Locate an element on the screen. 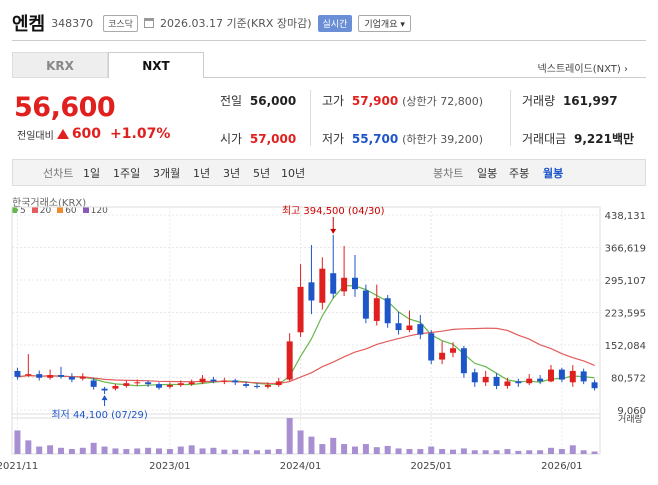  period-5y: 5년 is located at coordinates (262, 173).